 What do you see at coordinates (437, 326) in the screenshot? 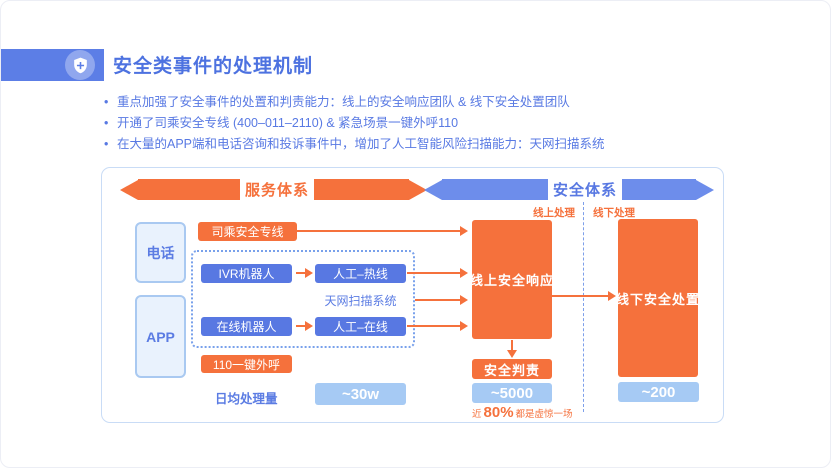
I see `arrow-manual-online-to-response` at bounding box center [437, 326].